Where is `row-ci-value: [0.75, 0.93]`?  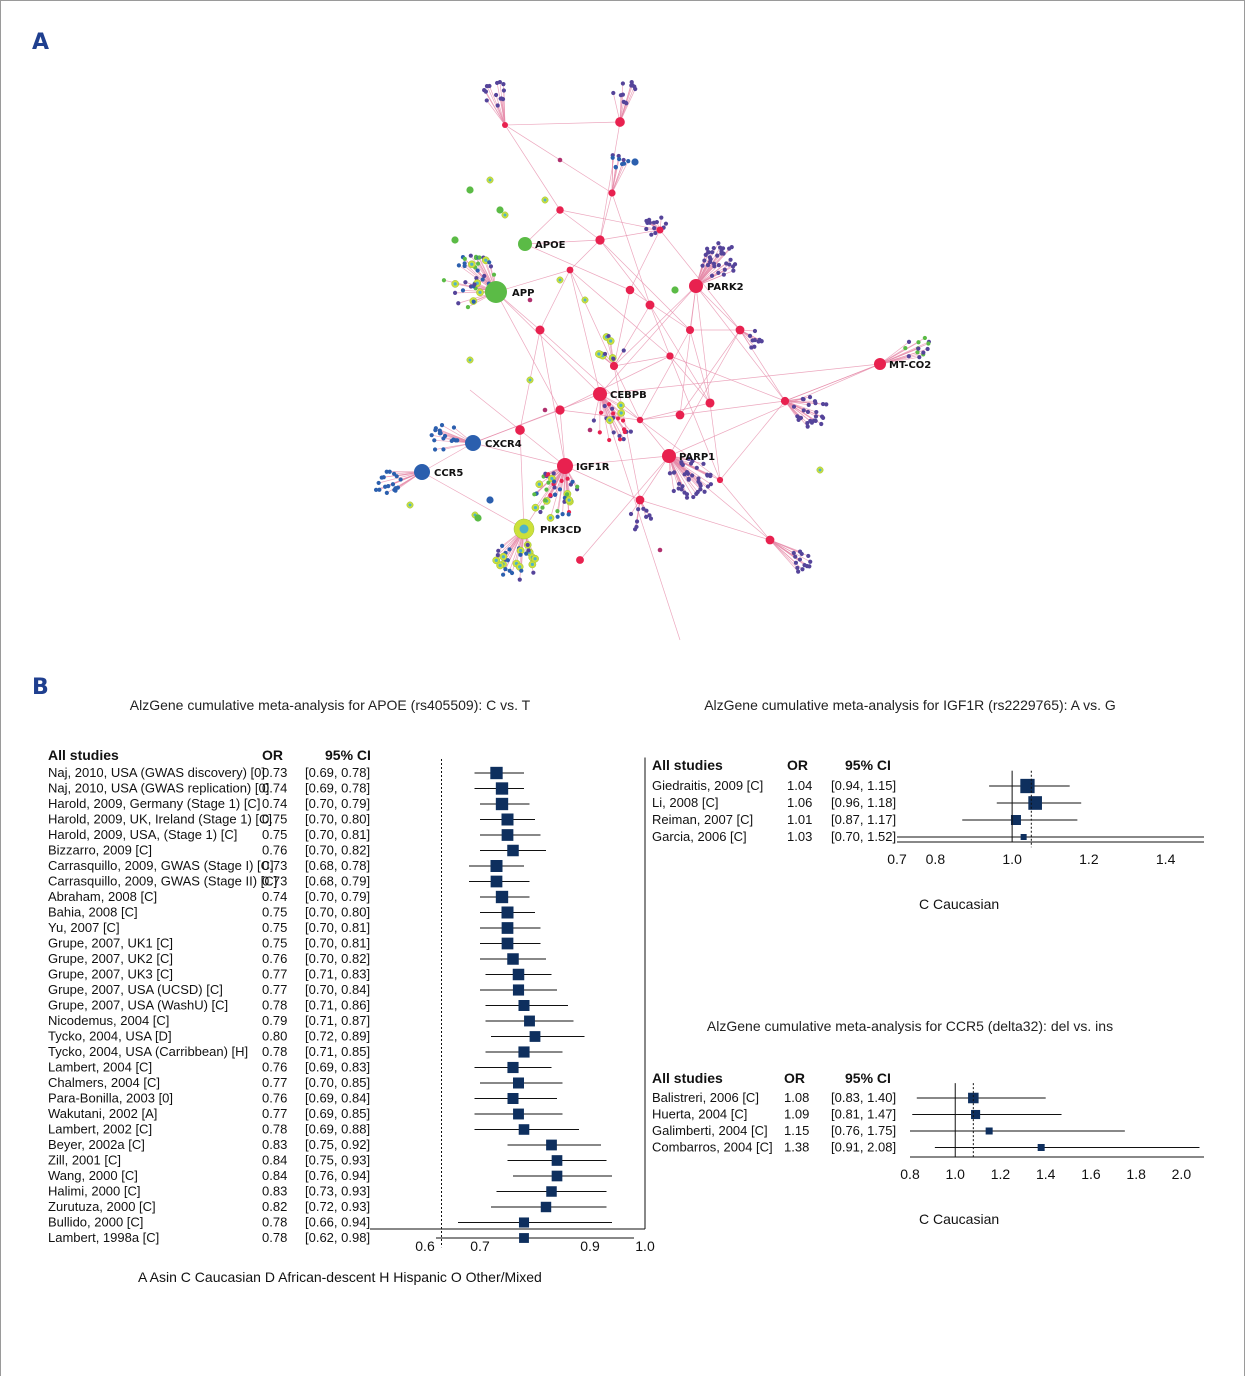 row-ci-value: [0.75, 0.93] is located at coordinates (337, 1160).